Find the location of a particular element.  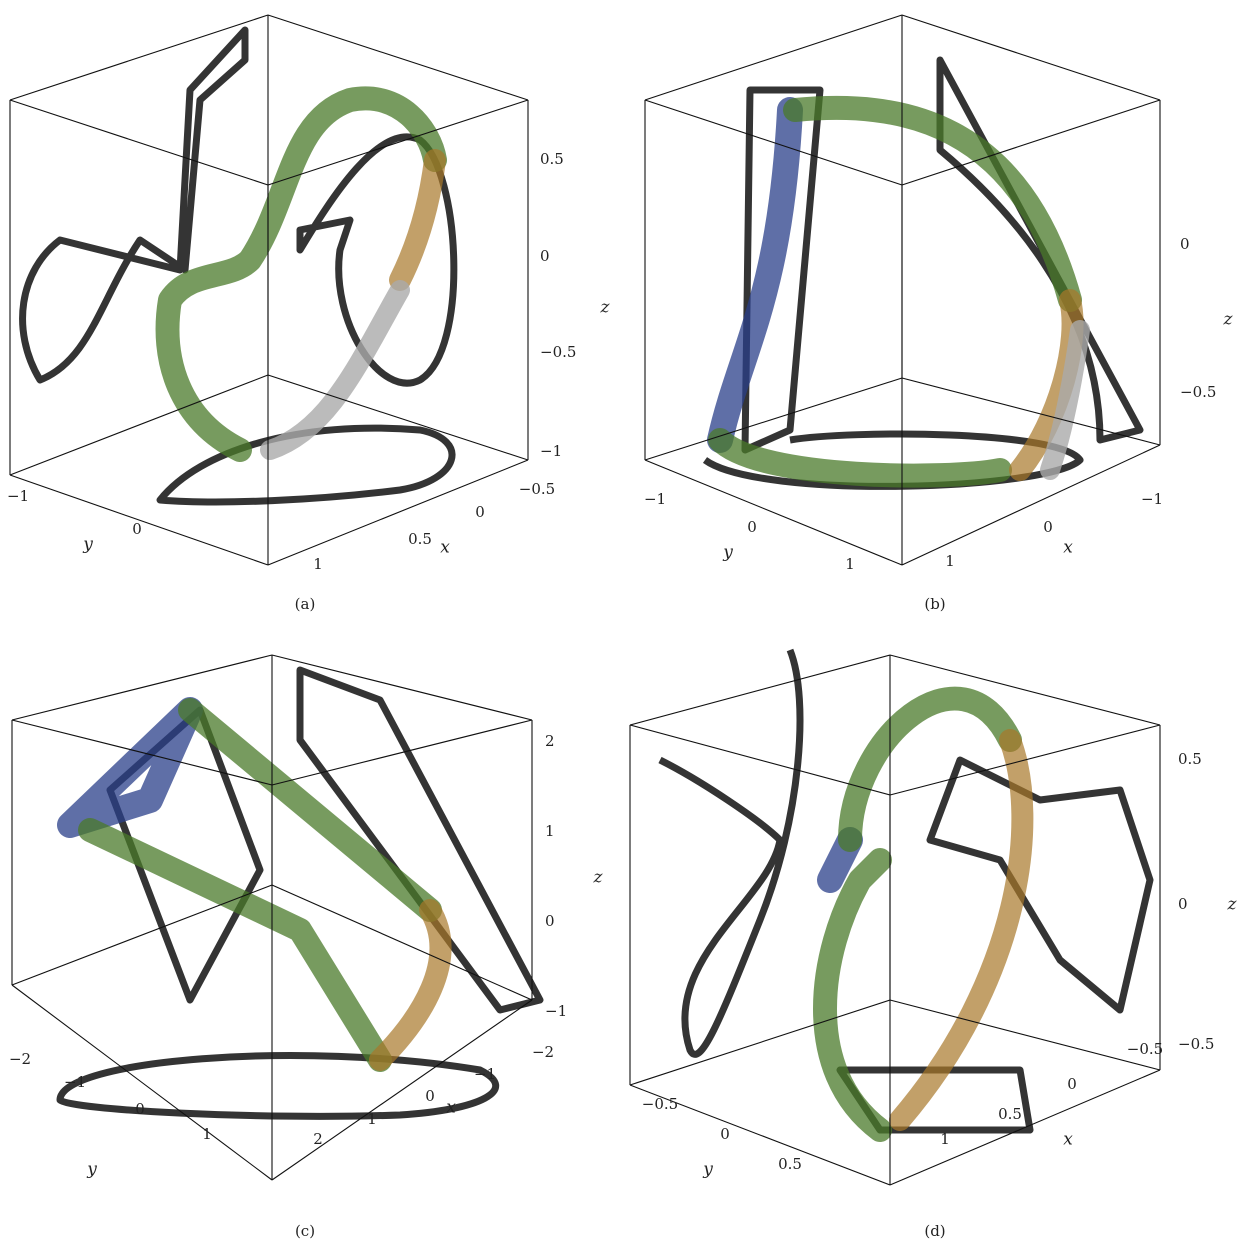

attractor-b is located at coordinates (923, 273).